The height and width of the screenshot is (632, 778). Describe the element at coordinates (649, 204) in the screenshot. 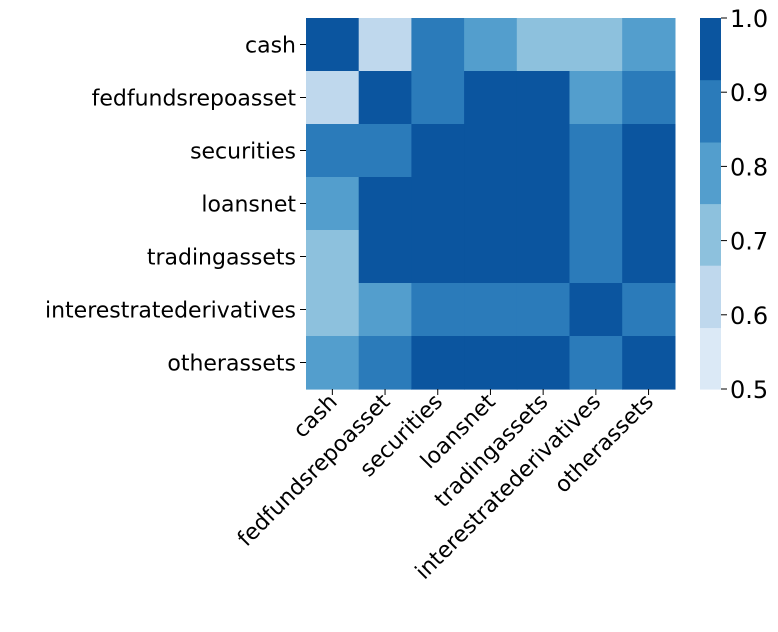

I see `heatmap-cell-loansnet-otherassets` at that location.